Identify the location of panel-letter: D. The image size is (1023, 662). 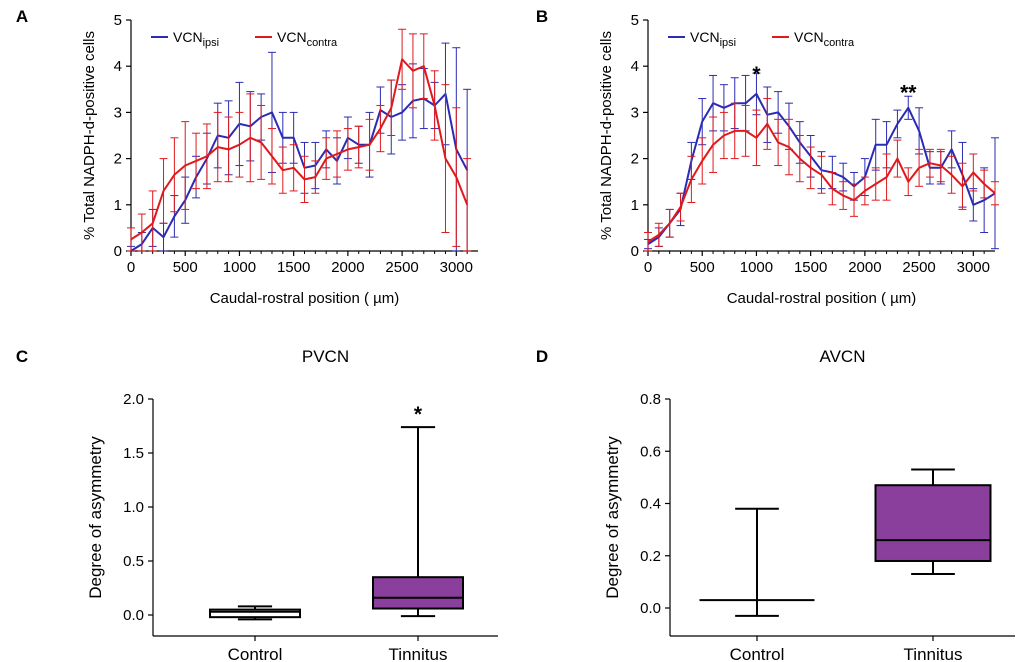
(542, 356).